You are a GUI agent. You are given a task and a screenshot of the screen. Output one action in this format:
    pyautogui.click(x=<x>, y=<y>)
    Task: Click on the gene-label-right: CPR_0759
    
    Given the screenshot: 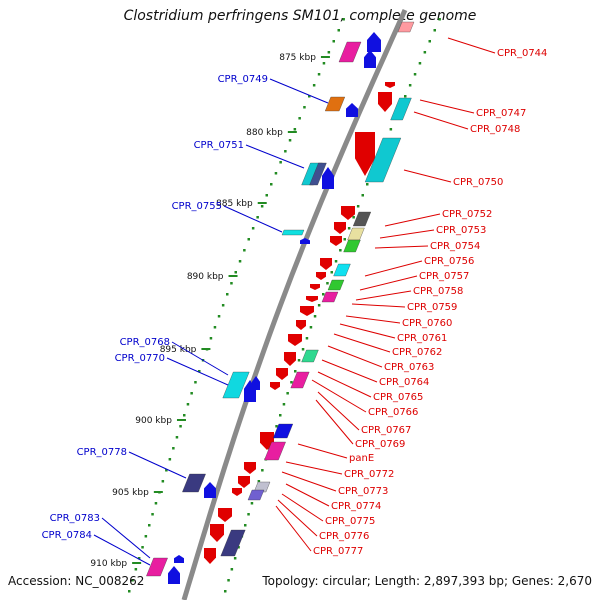 What is the action you would take?
    pyautogui.click(x=432, y=307)
    